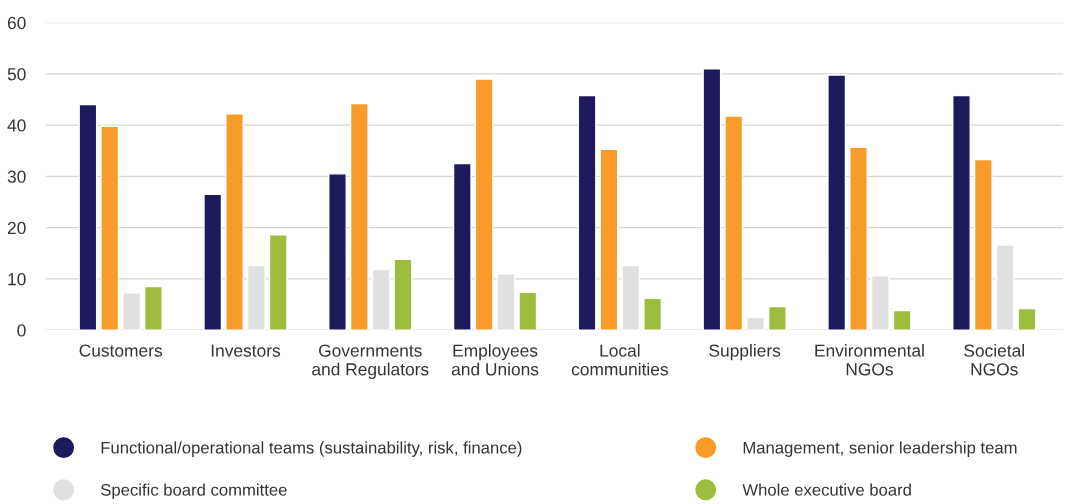  What do you see at coordinates (745, 352) in the screenshot?
I see `x-tick-label: Suppliers` at bounding box center [745, 352].